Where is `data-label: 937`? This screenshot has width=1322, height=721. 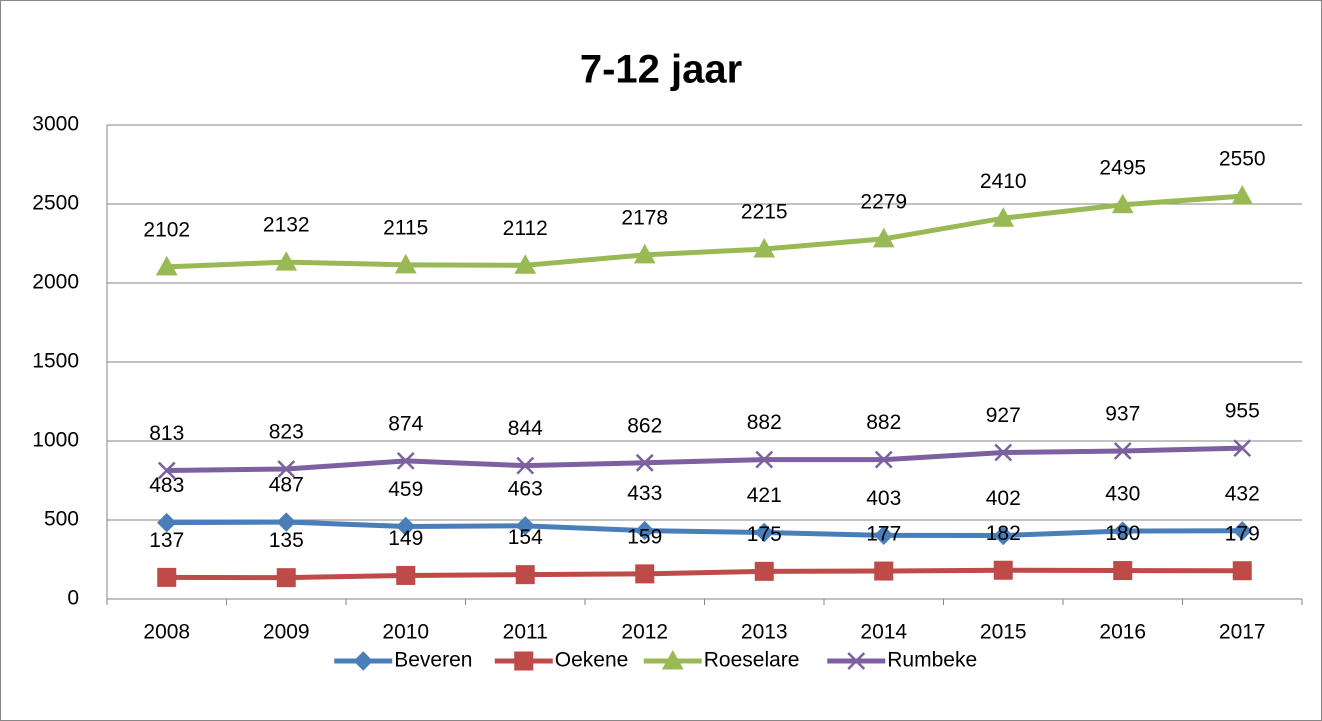
data-label: 937 is located at coordinates (1122, 414).